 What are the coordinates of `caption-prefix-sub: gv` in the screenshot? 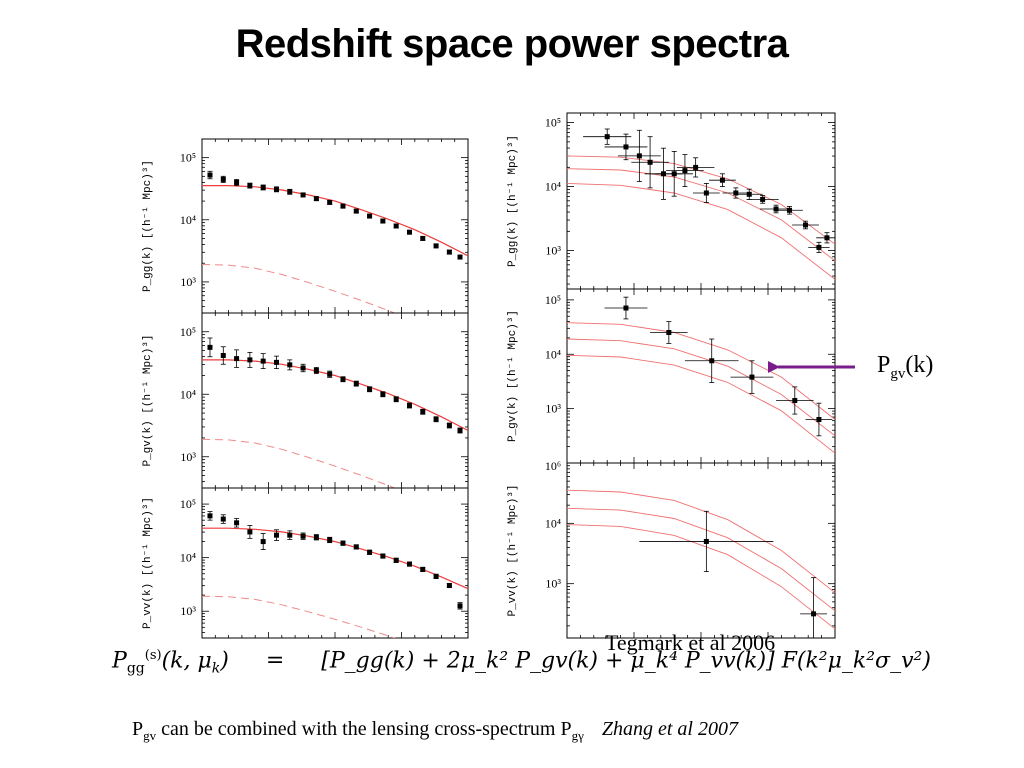 It's located at (150, 735).